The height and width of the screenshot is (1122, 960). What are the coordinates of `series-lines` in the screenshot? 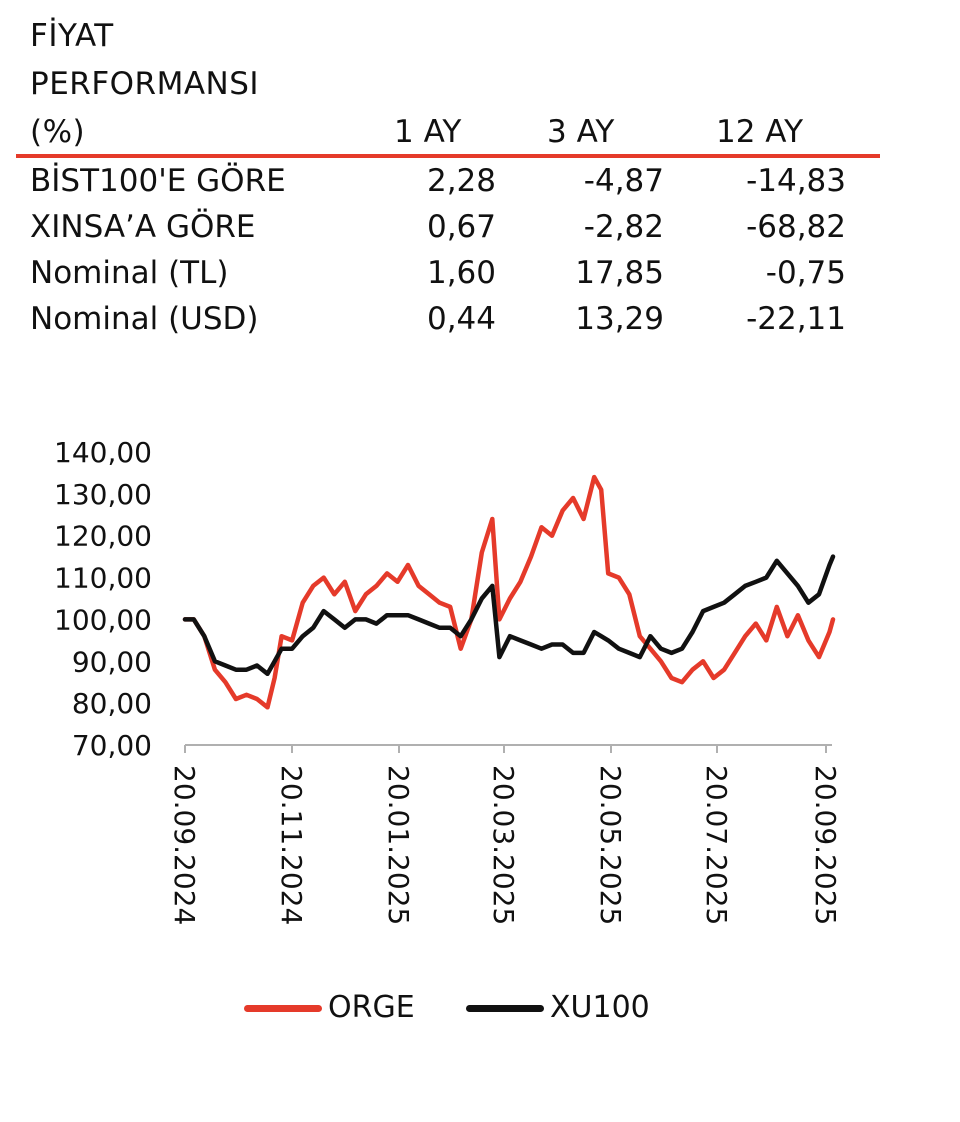 It's located at (509, 592).